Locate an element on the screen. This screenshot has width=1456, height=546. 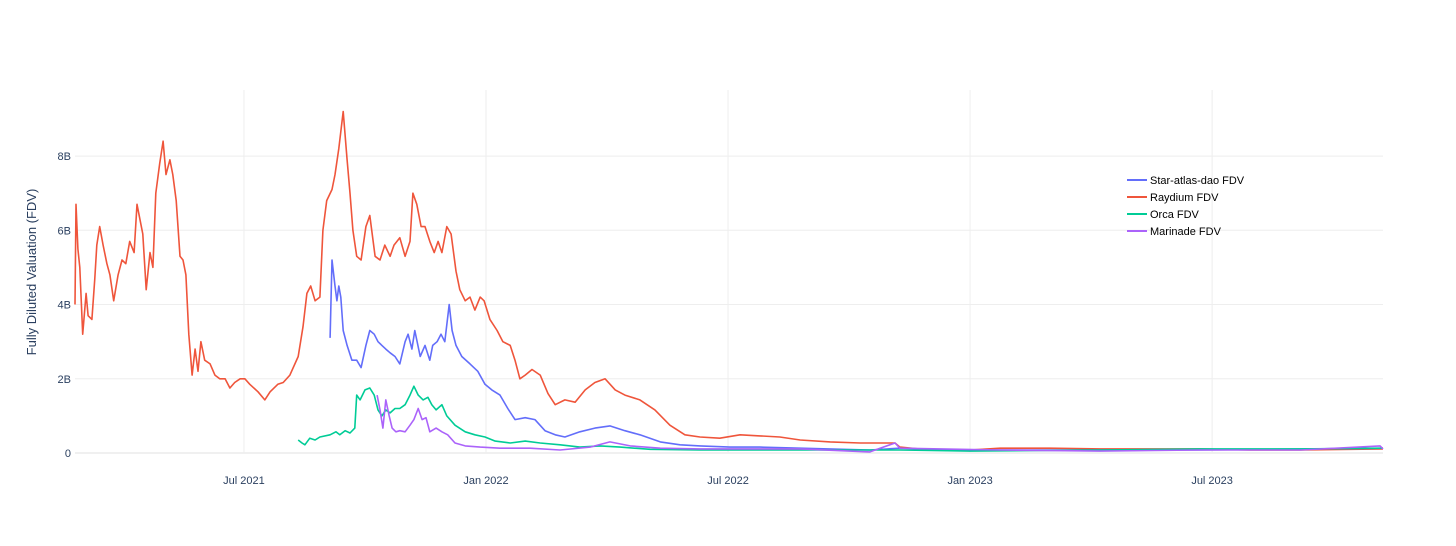
x-tick-label: Jan 2023 is located at coordinates (969, 481).